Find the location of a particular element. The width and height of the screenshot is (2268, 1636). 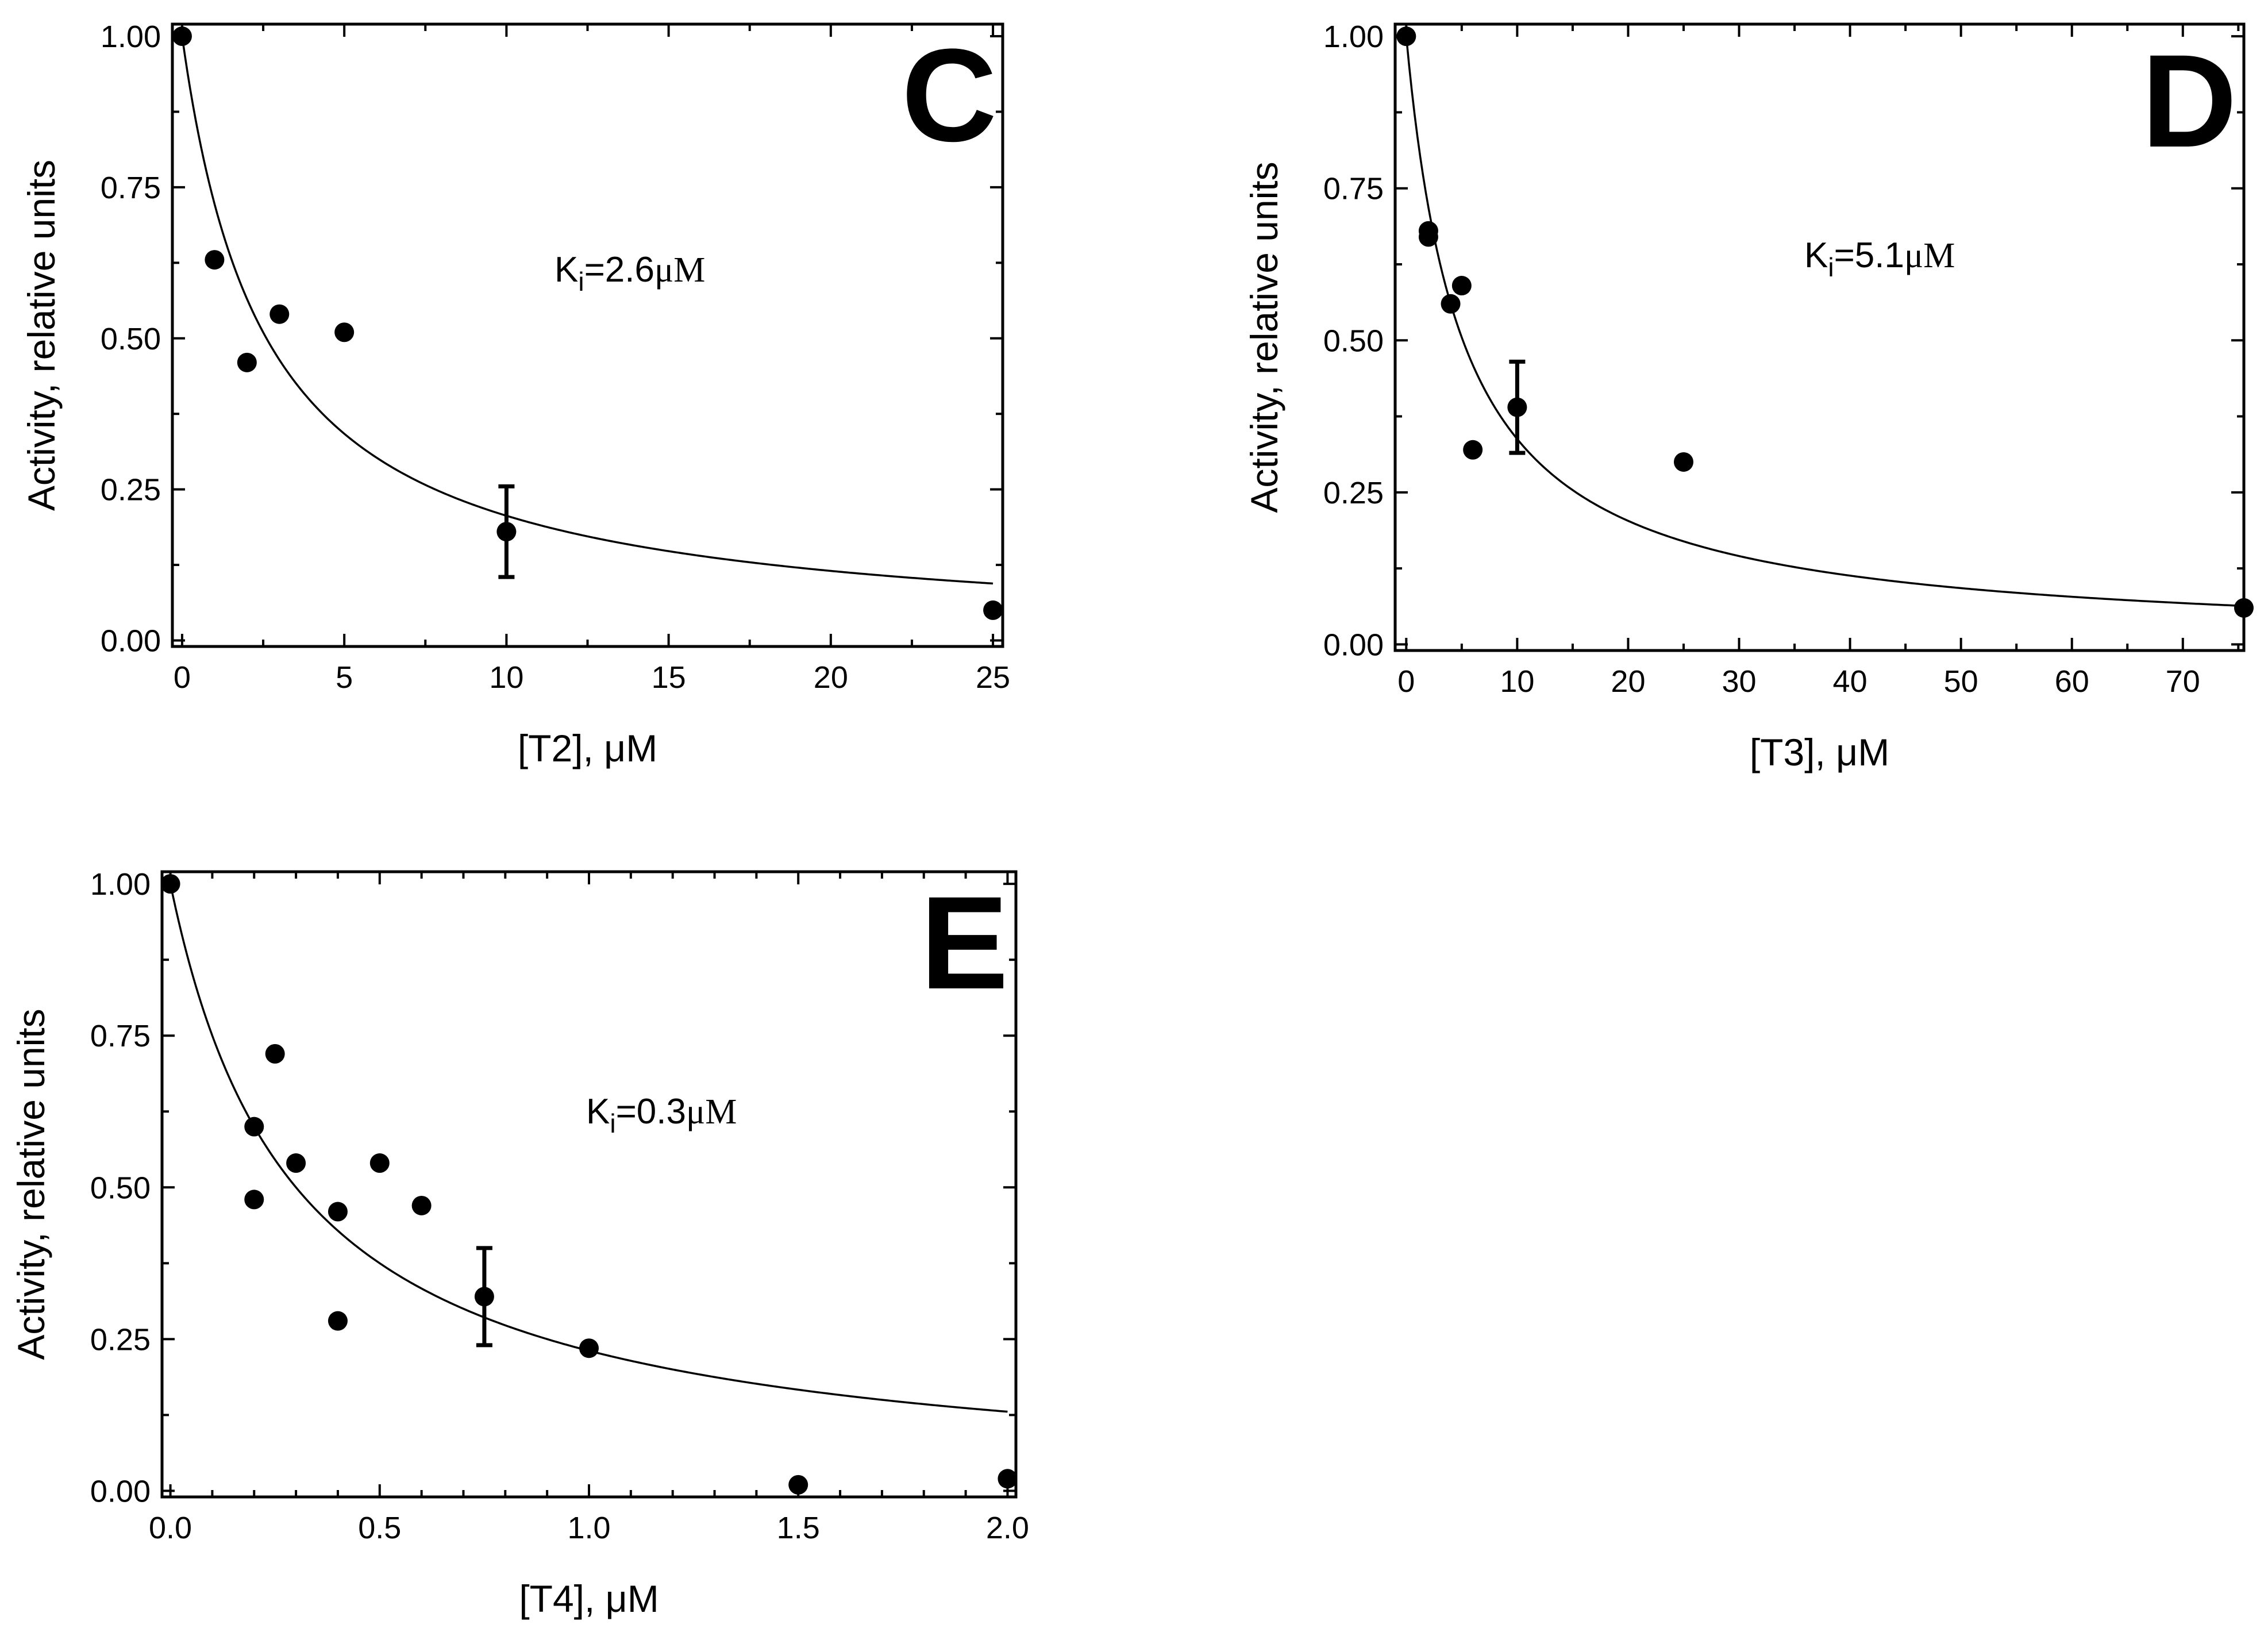

ki-annotation: Ki=2.6μM is located at coordinates (630, 273).